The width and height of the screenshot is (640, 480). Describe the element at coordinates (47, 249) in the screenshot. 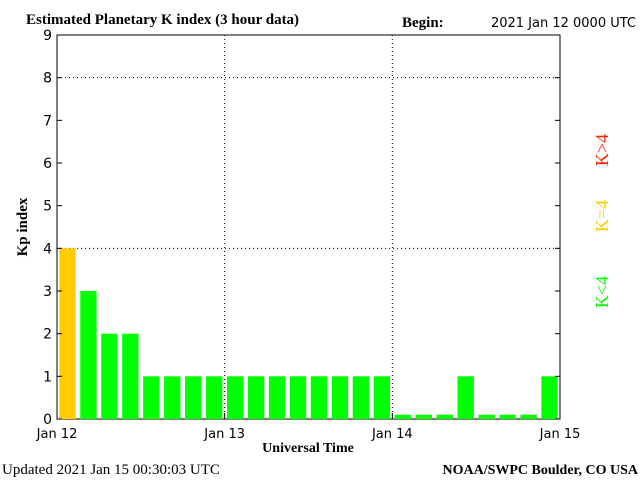

I see `y-tick-label: 4` at that location.